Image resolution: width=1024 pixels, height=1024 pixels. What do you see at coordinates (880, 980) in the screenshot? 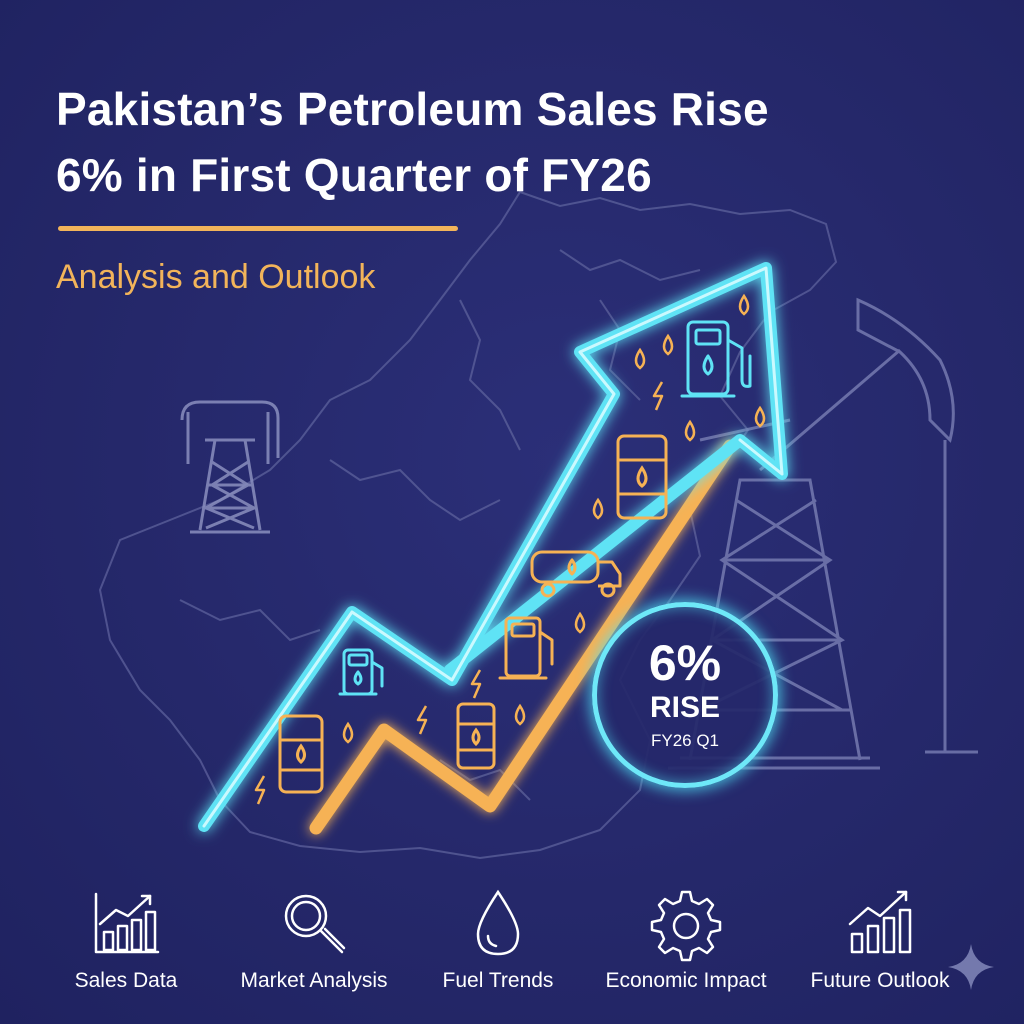
I see `nav-label-future-outlook: Future Outlook` at bounding box center [880, 980].